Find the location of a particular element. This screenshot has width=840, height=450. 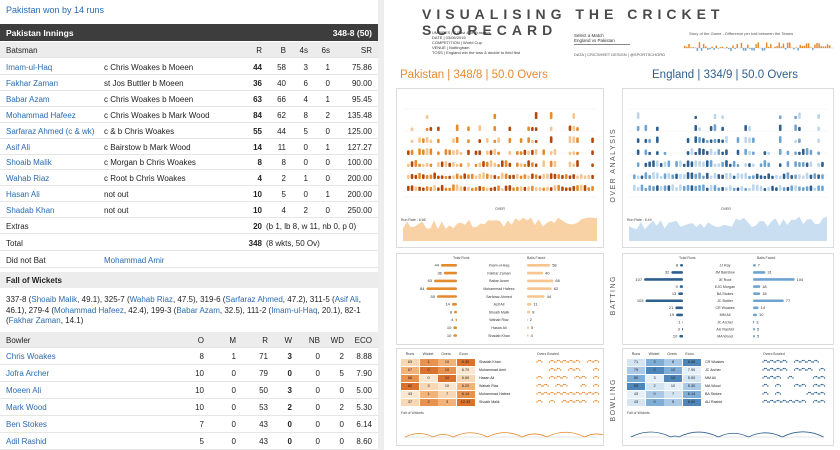

fow-arc is located at coordinates (698, 434).